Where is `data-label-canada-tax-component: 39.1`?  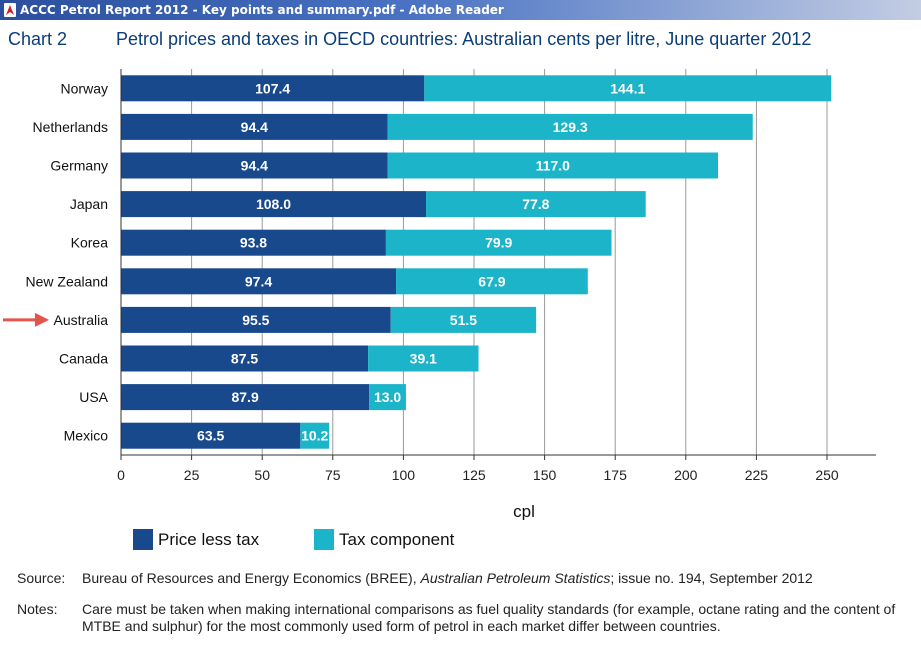 data-label-canada-tax-component: 39.1 is located at coordinates (423, 359).